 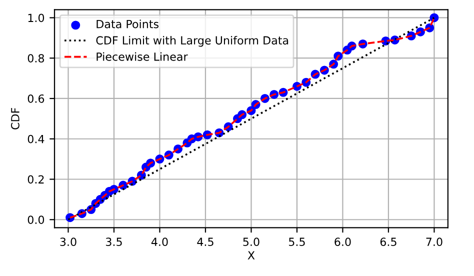 What do you see at coordinates (434, 242) in the screenshot?
I see `x-tick-label: 7.0` at bounding box center [434, 242].